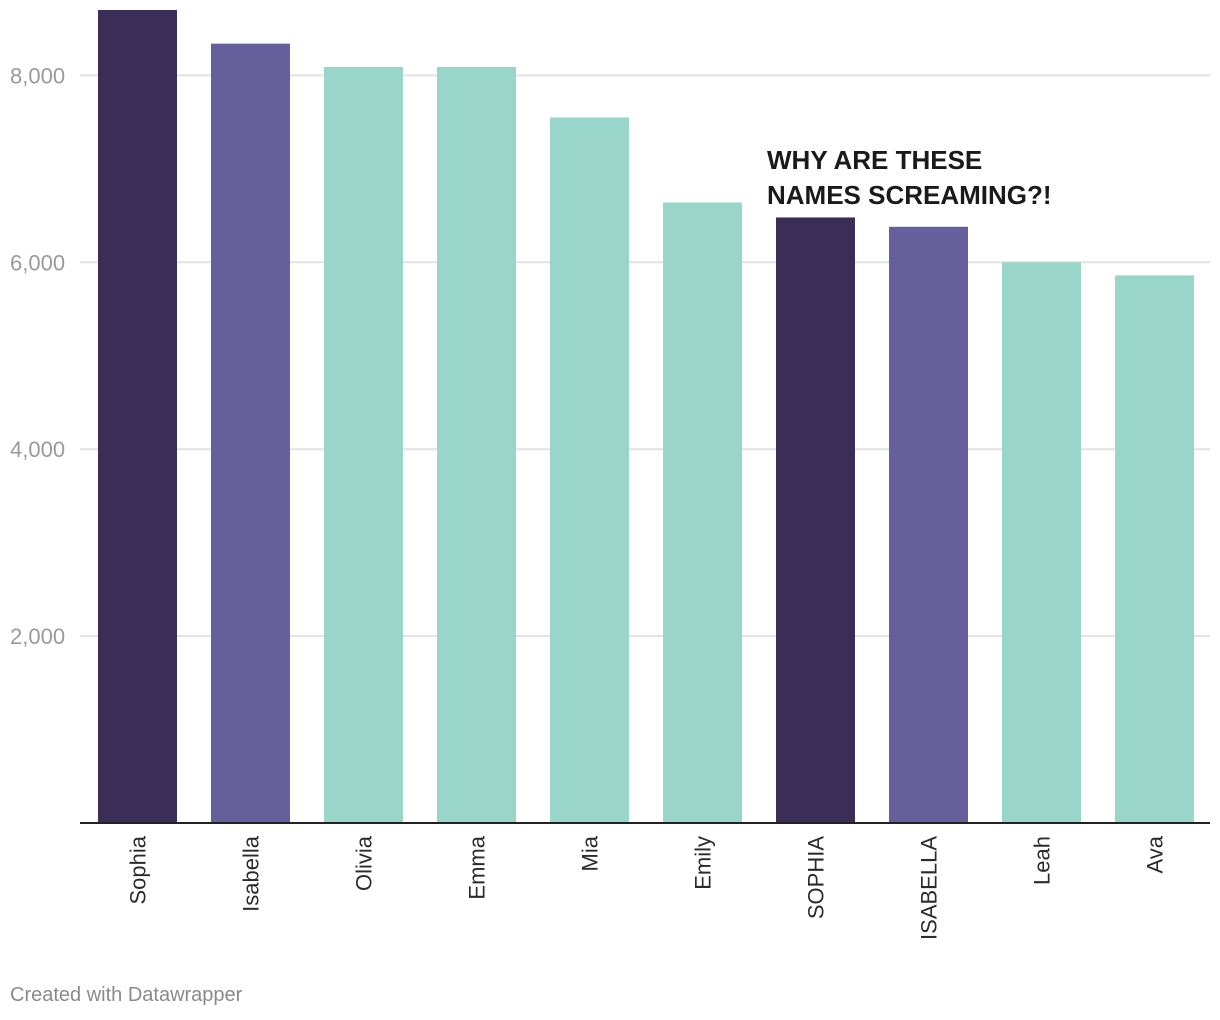 This screenshot has width=1220, height=1020. Describe the element at coordinates (37, 262) in the screenshot. I see `y-tick-label: 6,000` at that location.